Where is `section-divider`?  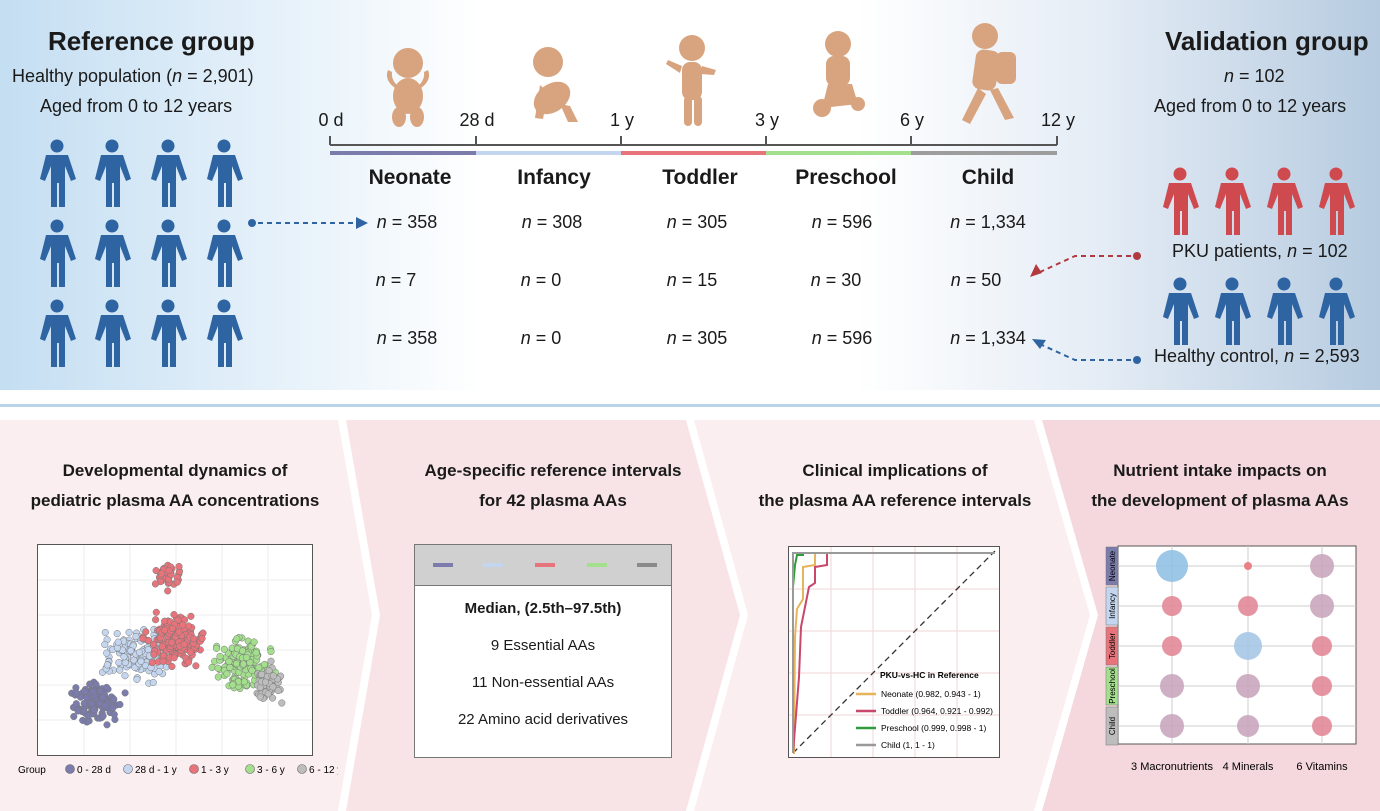
section-divider is located at coordinates (690, 405).